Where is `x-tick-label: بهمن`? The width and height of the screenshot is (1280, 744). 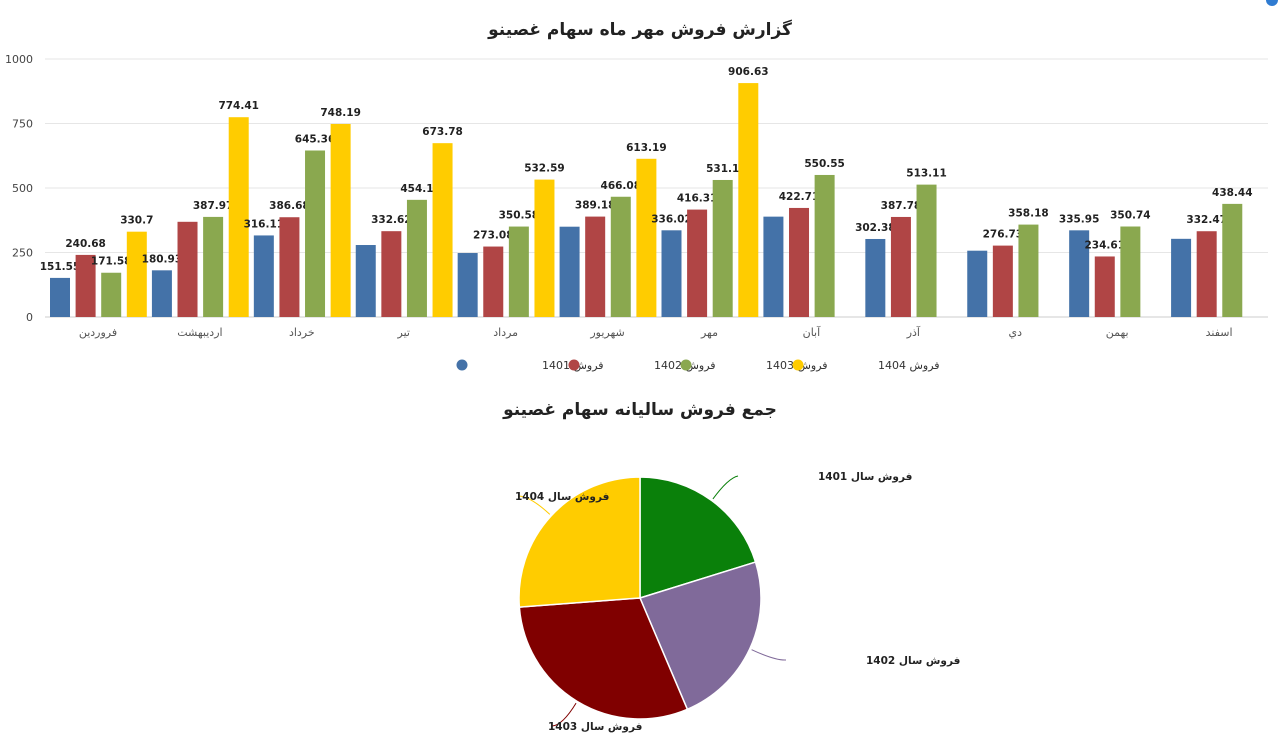 x-tick-label: بهمن is located at coordinates (1117, 332).